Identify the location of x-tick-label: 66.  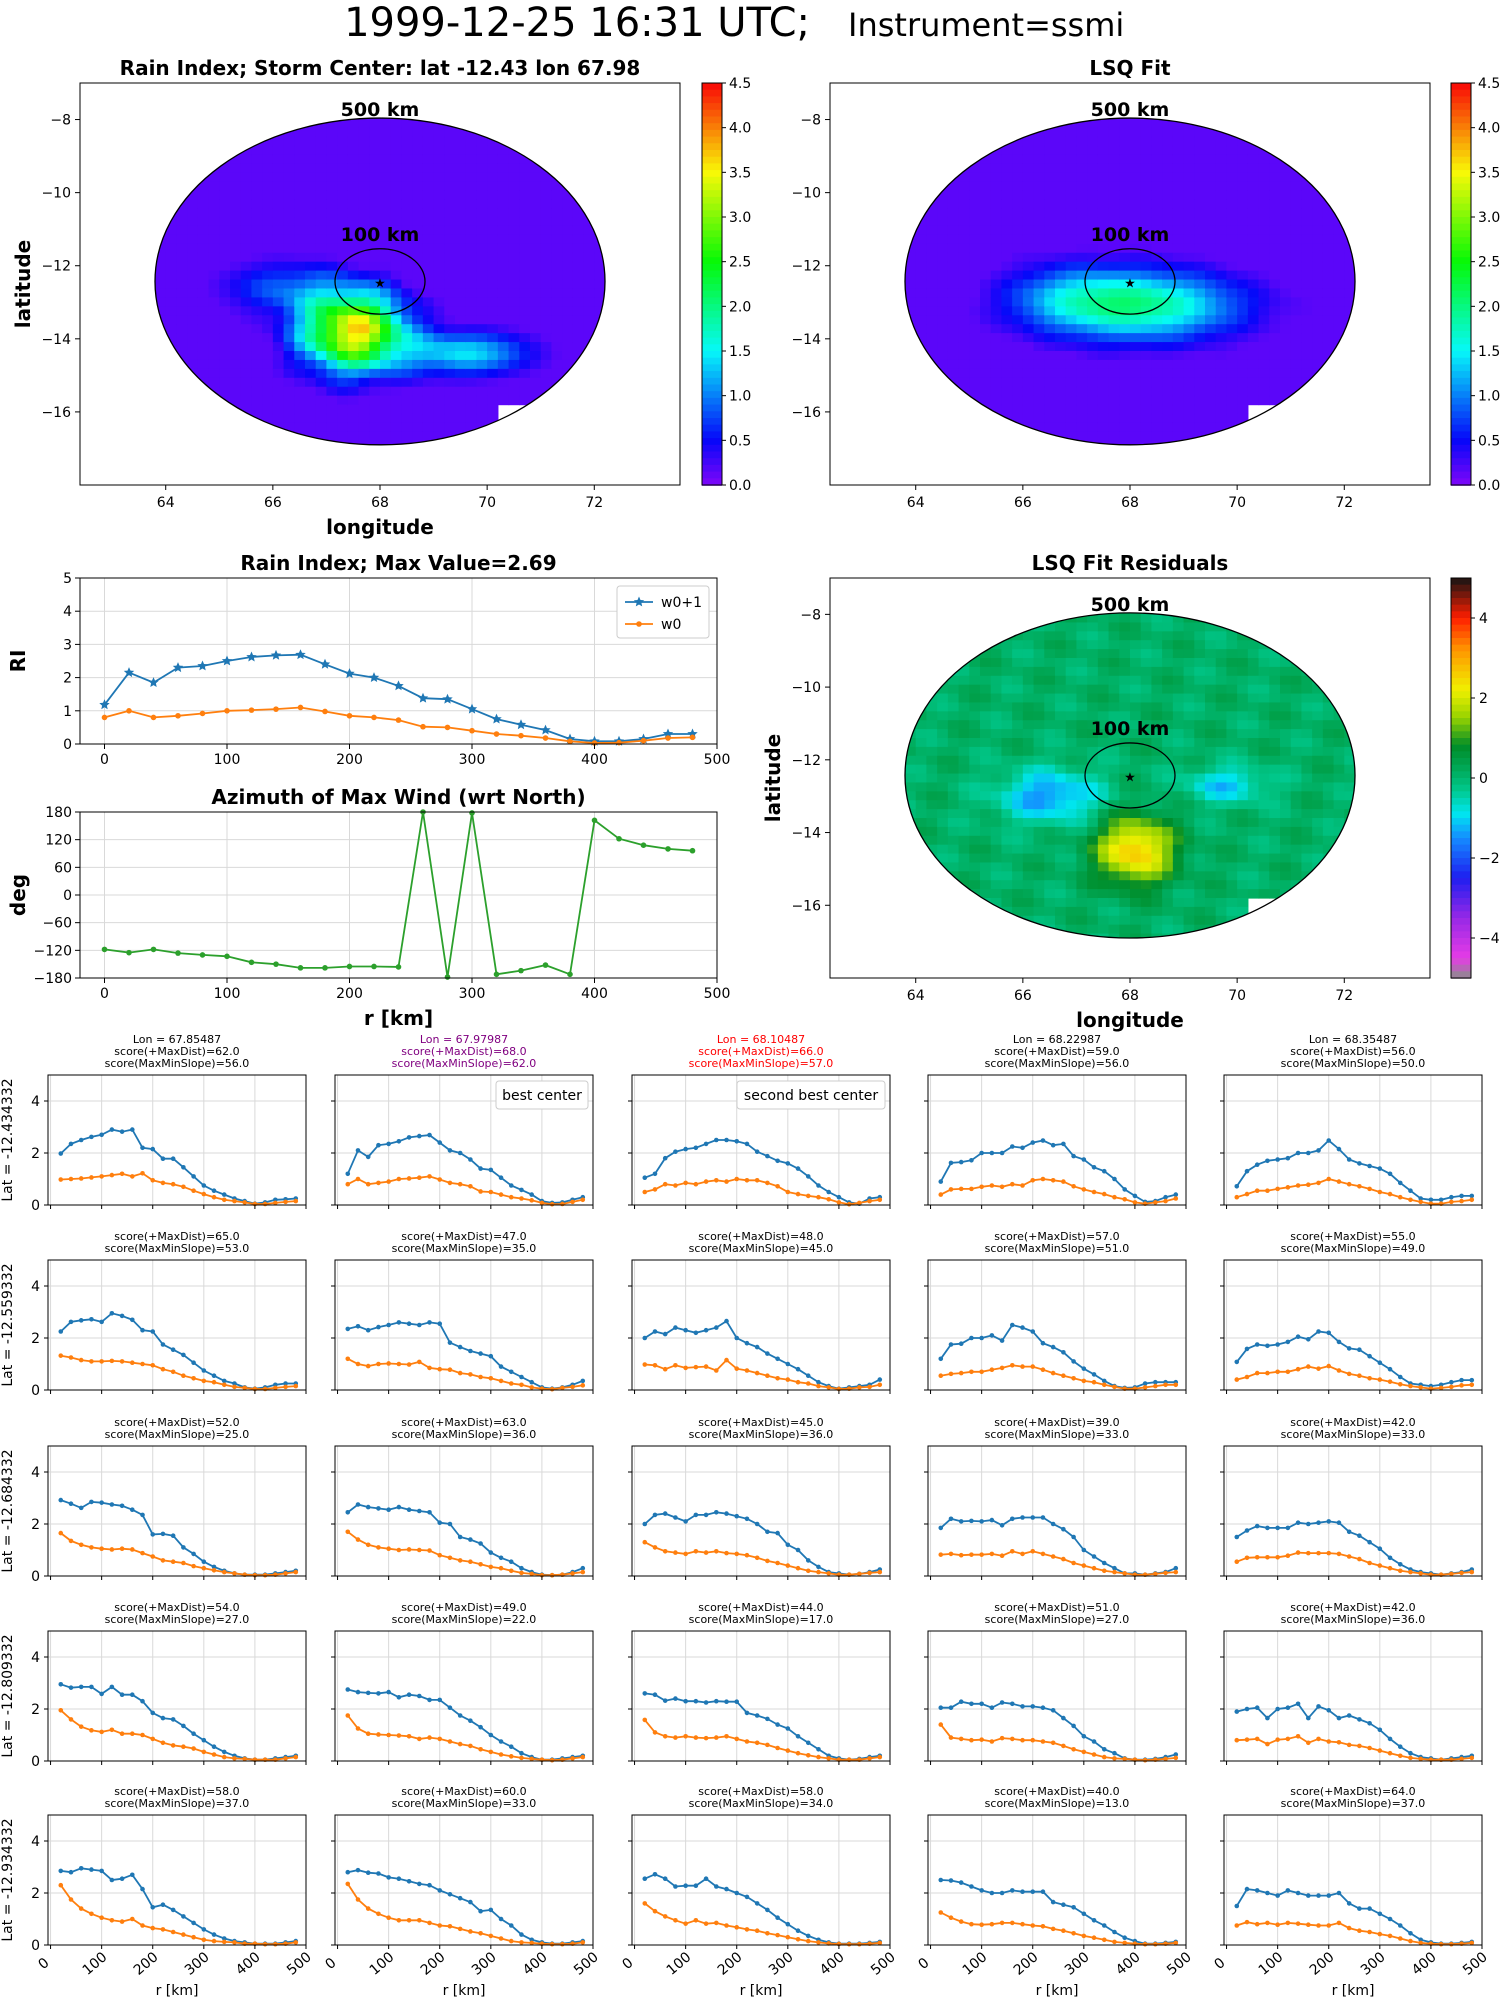
(1023, 503).